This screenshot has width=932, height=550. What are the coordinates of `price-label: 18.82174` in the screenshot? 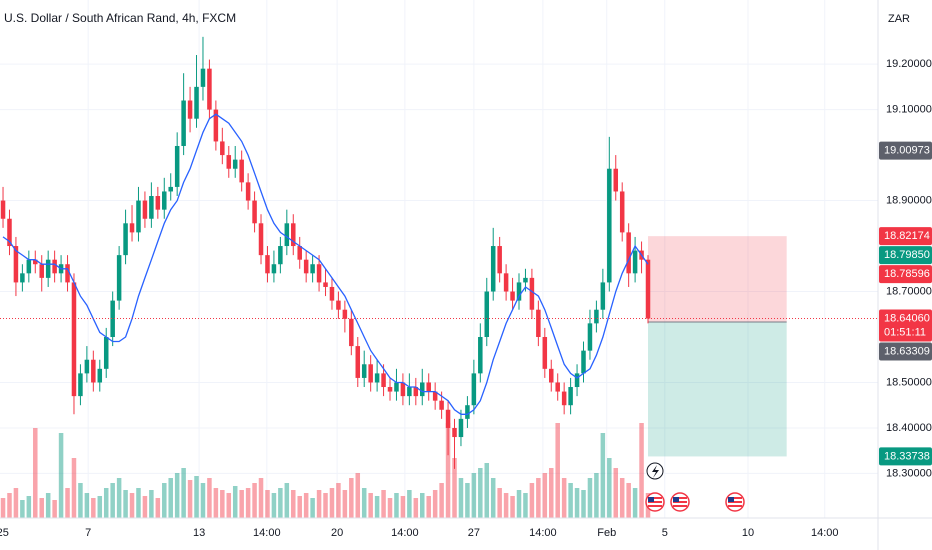 It's located at (907, 236).